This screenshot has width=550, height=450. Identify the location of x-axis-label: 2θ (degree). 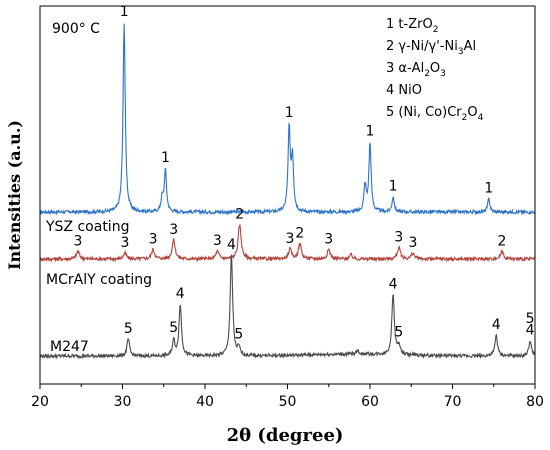
(285, 435).